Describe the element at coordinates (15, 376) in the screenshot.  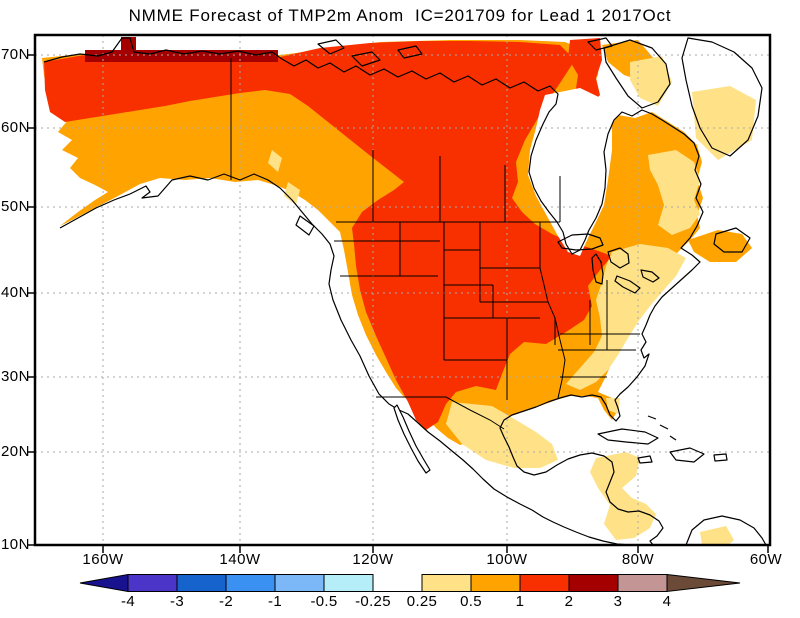
I see `lat-label-30n: 30N` at that location.